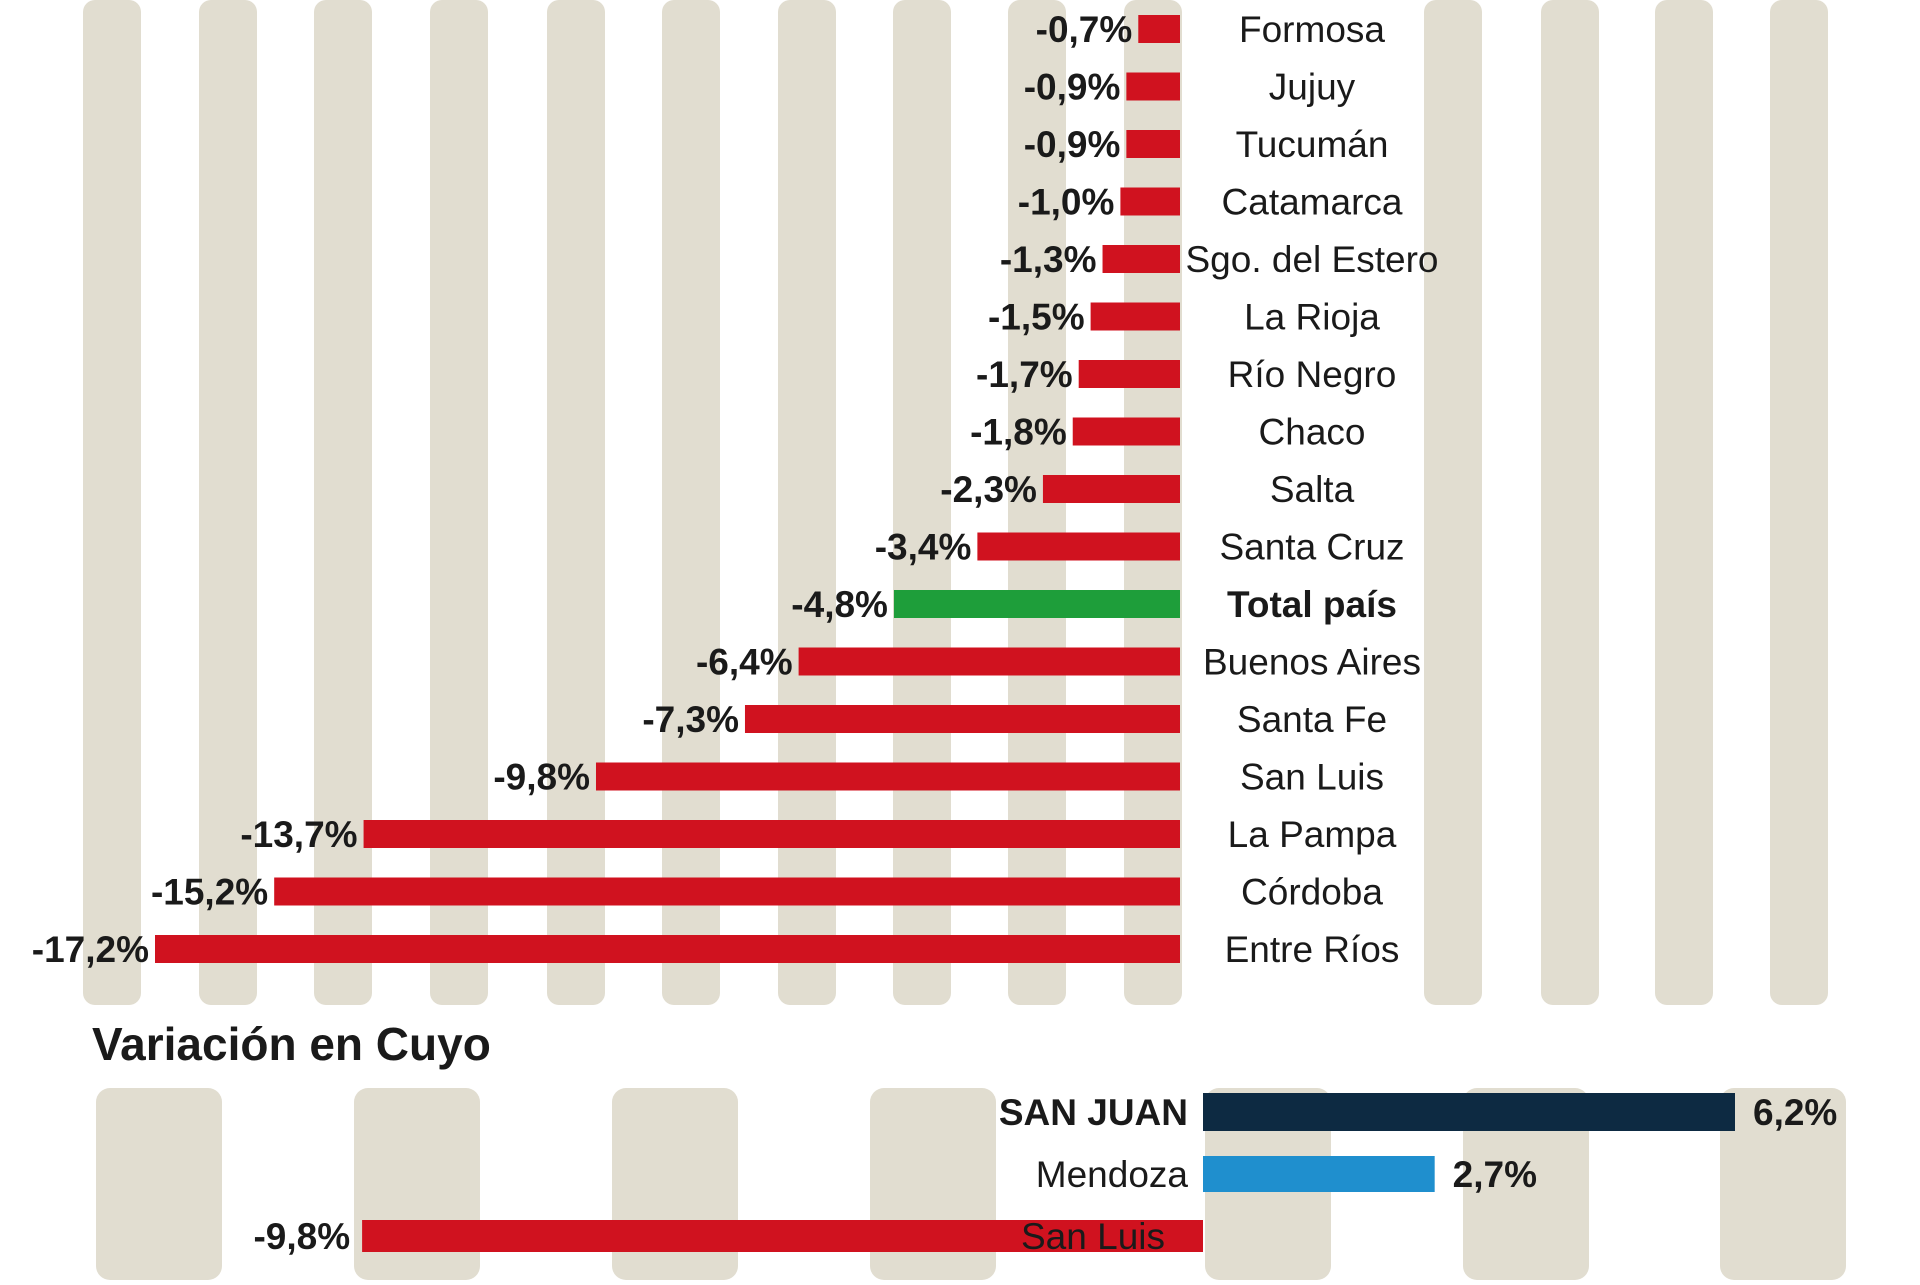 The height and width of the screenshot is (1285, 1920). What do you see at coordinates (1312, 489) in the screenshot?
I see `category-label-salta: Salta` at bounding box center [1312, 489].